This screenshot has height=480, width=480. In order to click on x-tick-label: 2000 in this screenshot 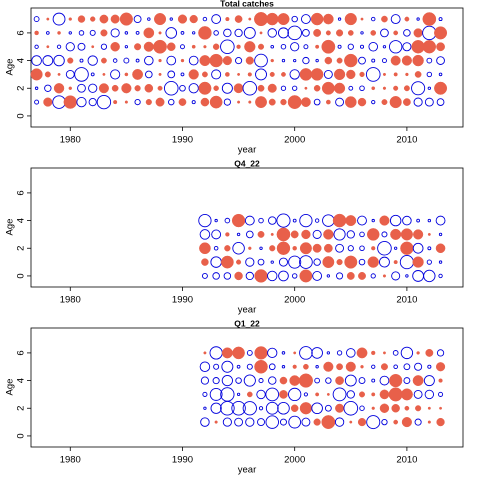, I will do `click(294, 300)`.